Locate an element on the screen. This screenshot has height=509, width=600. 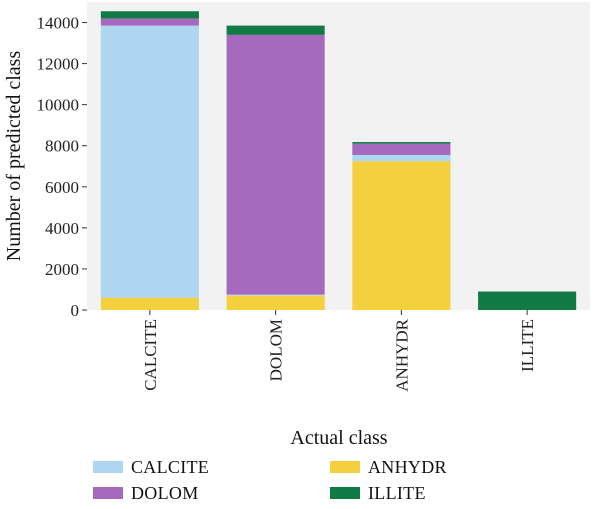
legend-swatch-illite is located at coordinates (345, 493).